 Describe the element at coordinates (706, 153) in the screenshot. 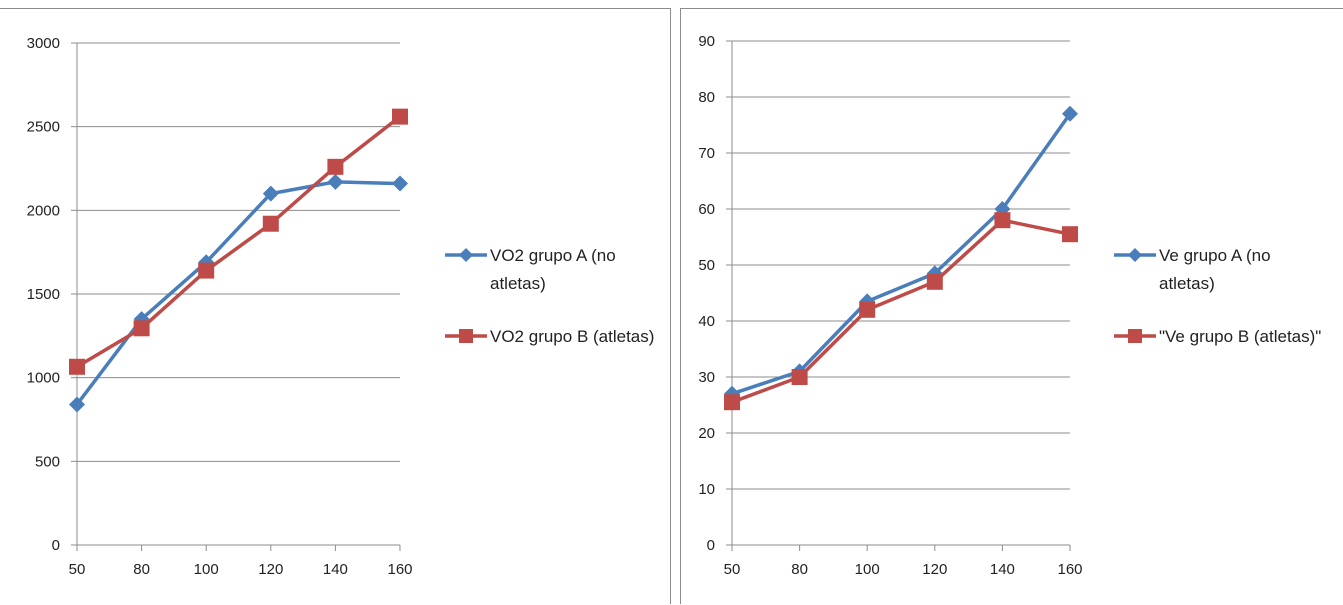

I see `y-tick-label: 70` at that location.